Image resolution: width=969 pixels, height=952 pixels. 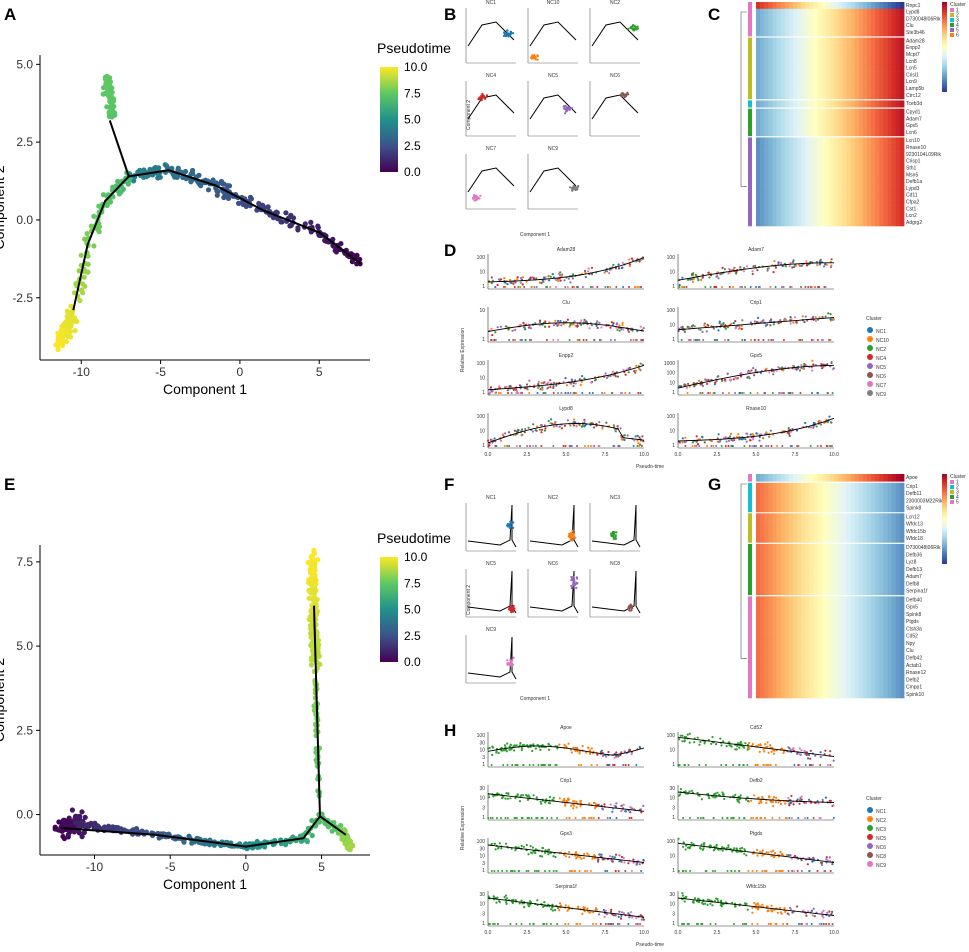 I want to click on heatmap-row: Defb13, so click(x=835, y=569).